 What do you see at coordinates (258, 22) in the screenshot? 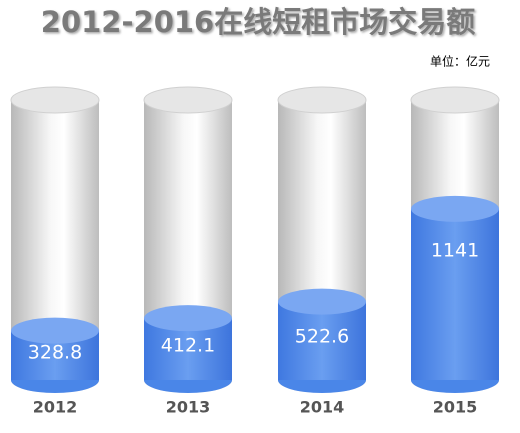
I see `chart-title: 2012-2016在线短租市场交易额` at bounding box center [258, 22].